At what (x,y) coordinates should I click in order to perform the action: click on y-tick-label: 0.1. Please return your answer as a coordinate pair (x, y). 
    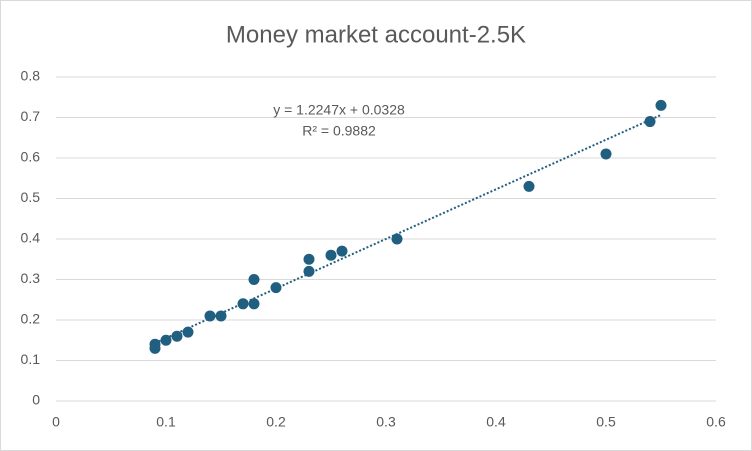
    Looking at the image, I should click on (31, 359).